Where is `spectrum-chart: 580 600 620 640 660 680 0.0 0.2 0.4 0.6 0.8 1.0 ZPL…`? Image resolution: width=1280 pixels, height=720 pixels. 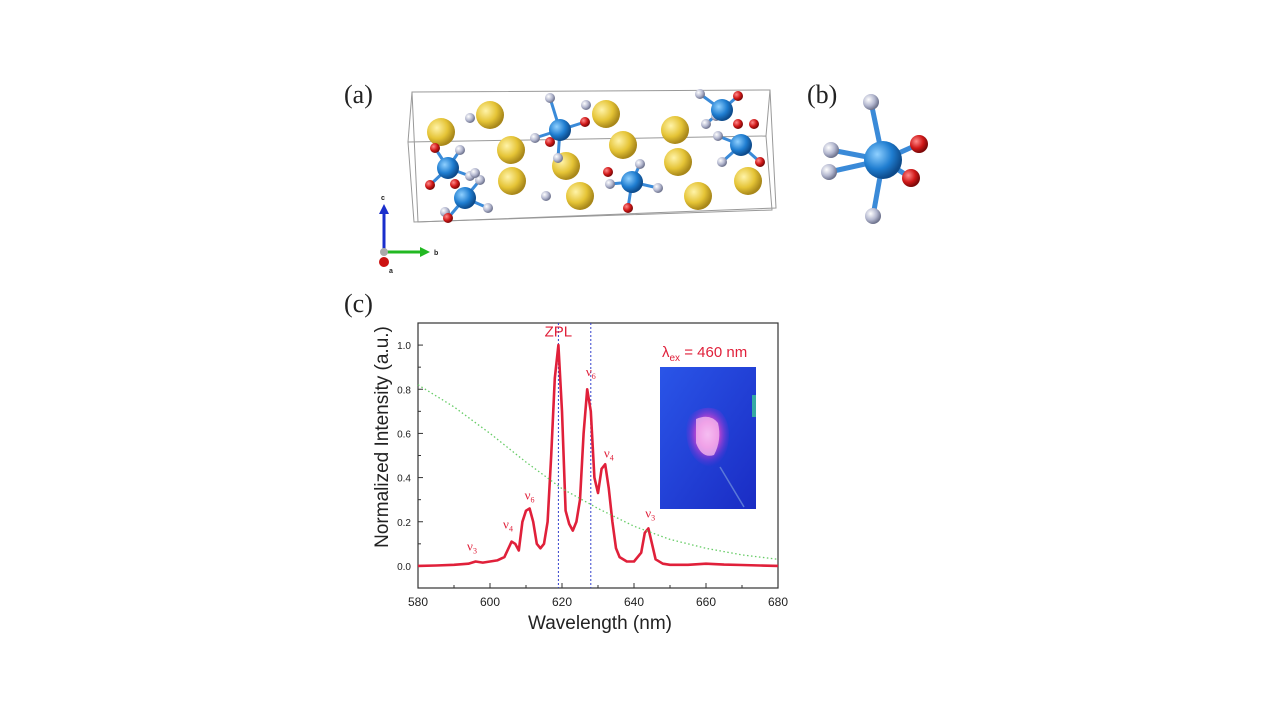
spectrum-chart: 580 600 620 640 660 680 0.0 0.2 0.4 0.6 0.8 1.0 ZPL… is located at coordinates (580, 478).